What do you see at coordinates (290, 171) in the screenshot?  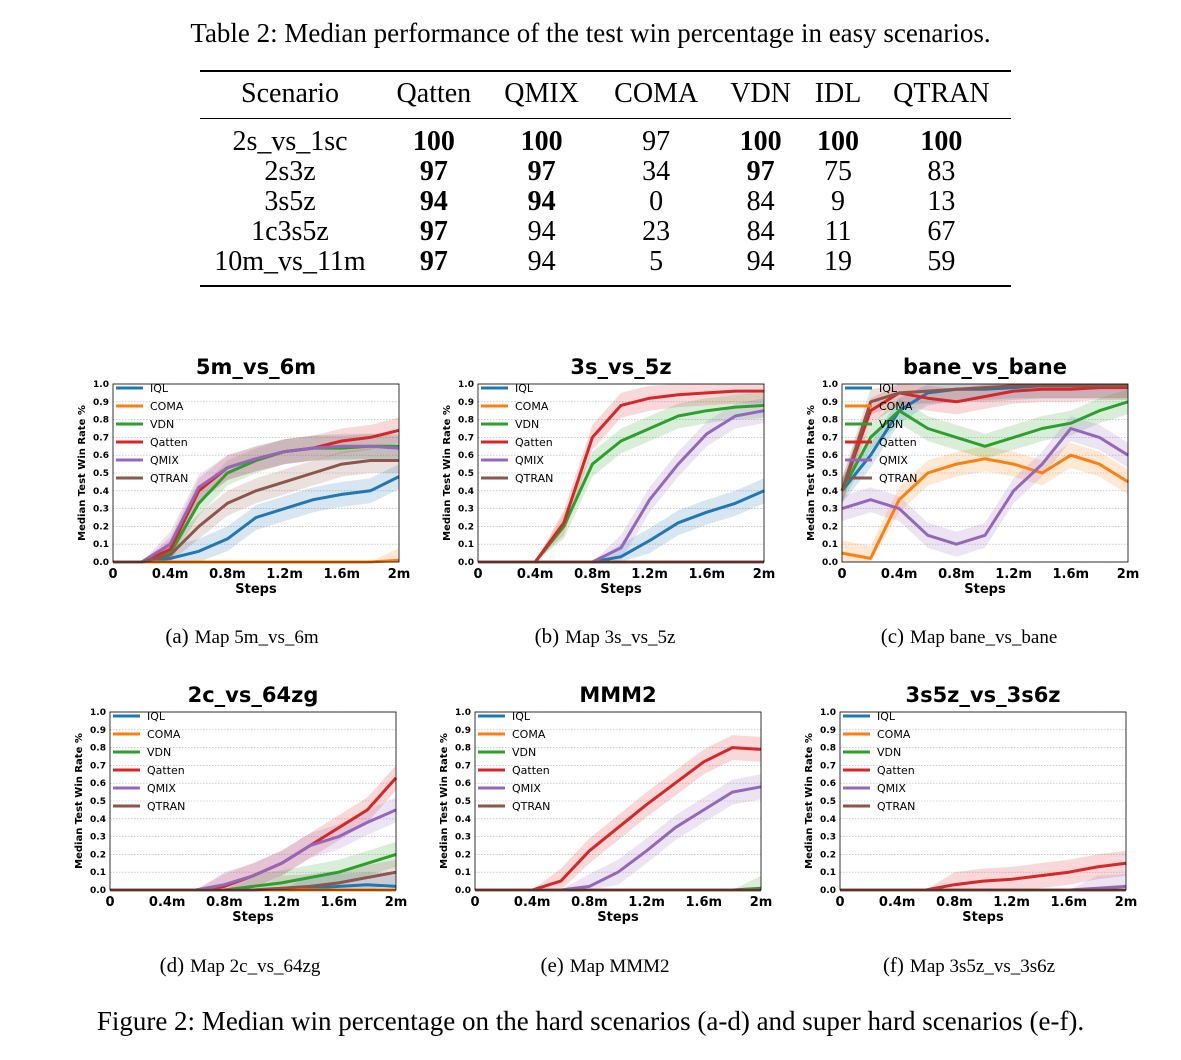 I see `table-cell-scenario: 2s3z` at bounding box center [290, 171].